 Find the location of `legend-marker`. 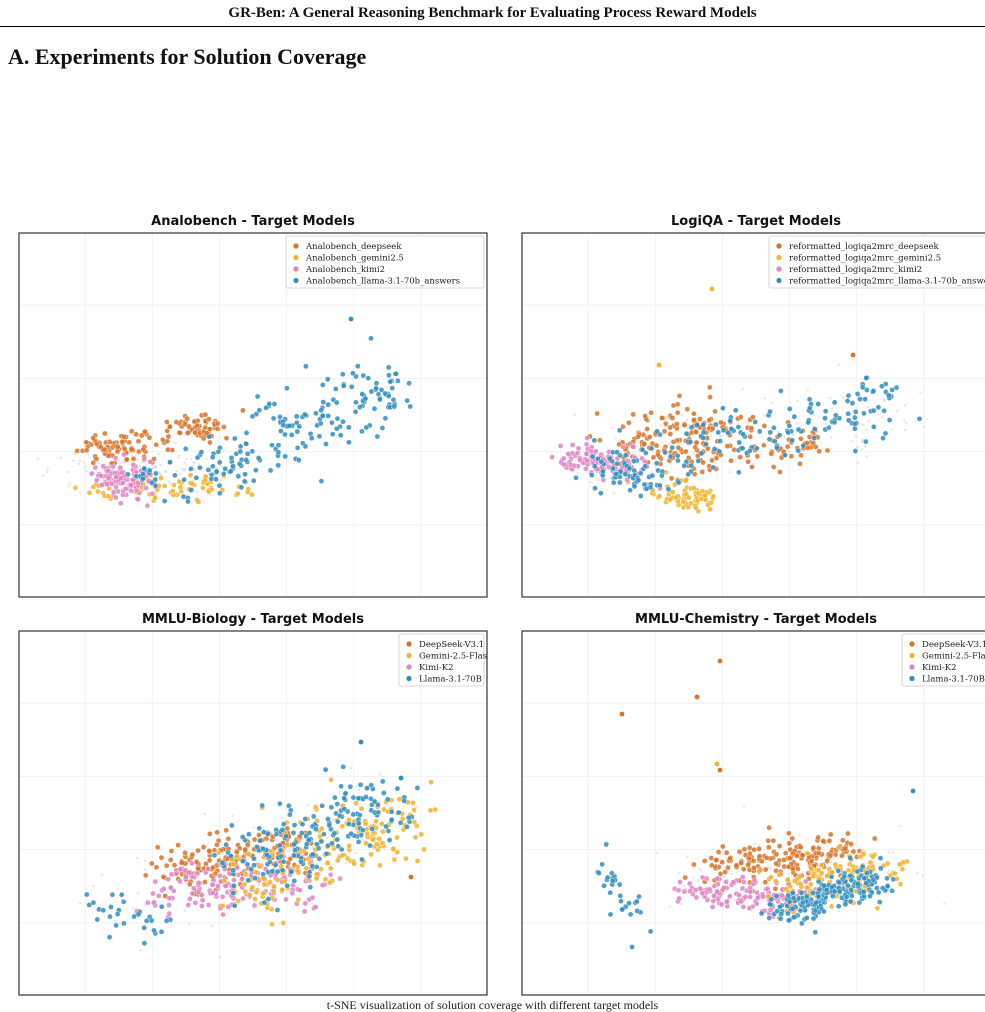

legend-marker is located at coordinates (779, 257).